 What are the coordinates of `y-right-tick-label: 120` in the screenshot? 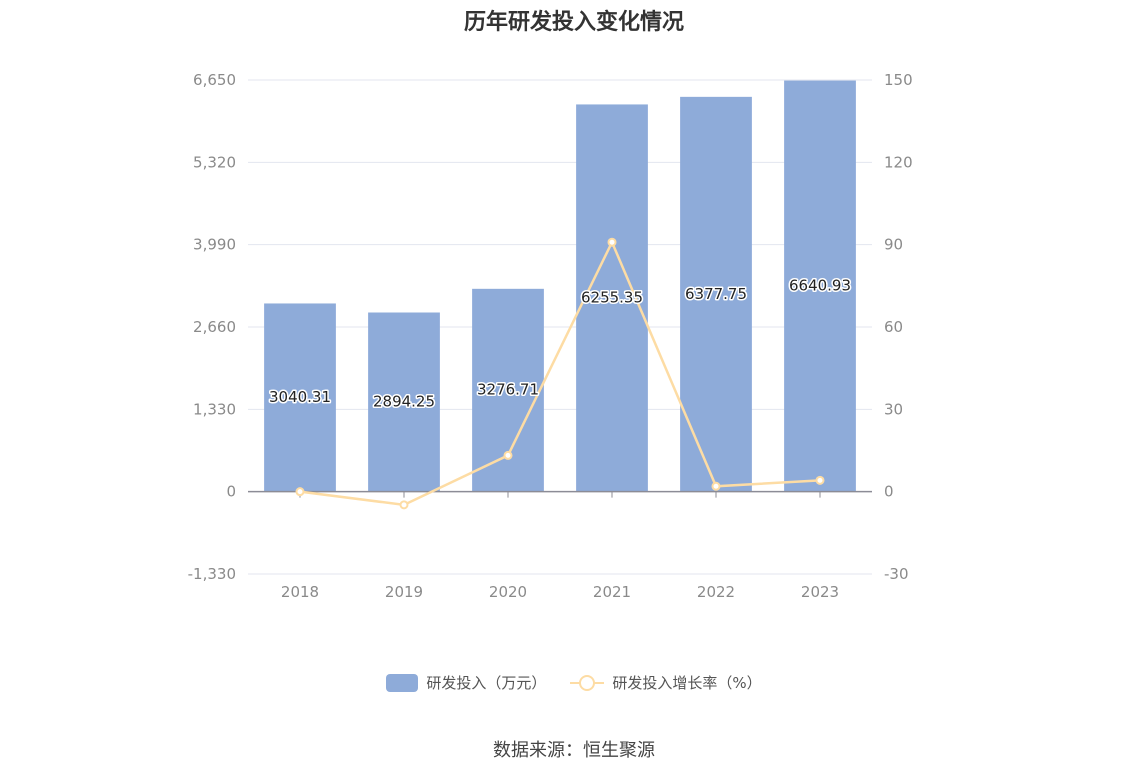 It's located at (898, 162).